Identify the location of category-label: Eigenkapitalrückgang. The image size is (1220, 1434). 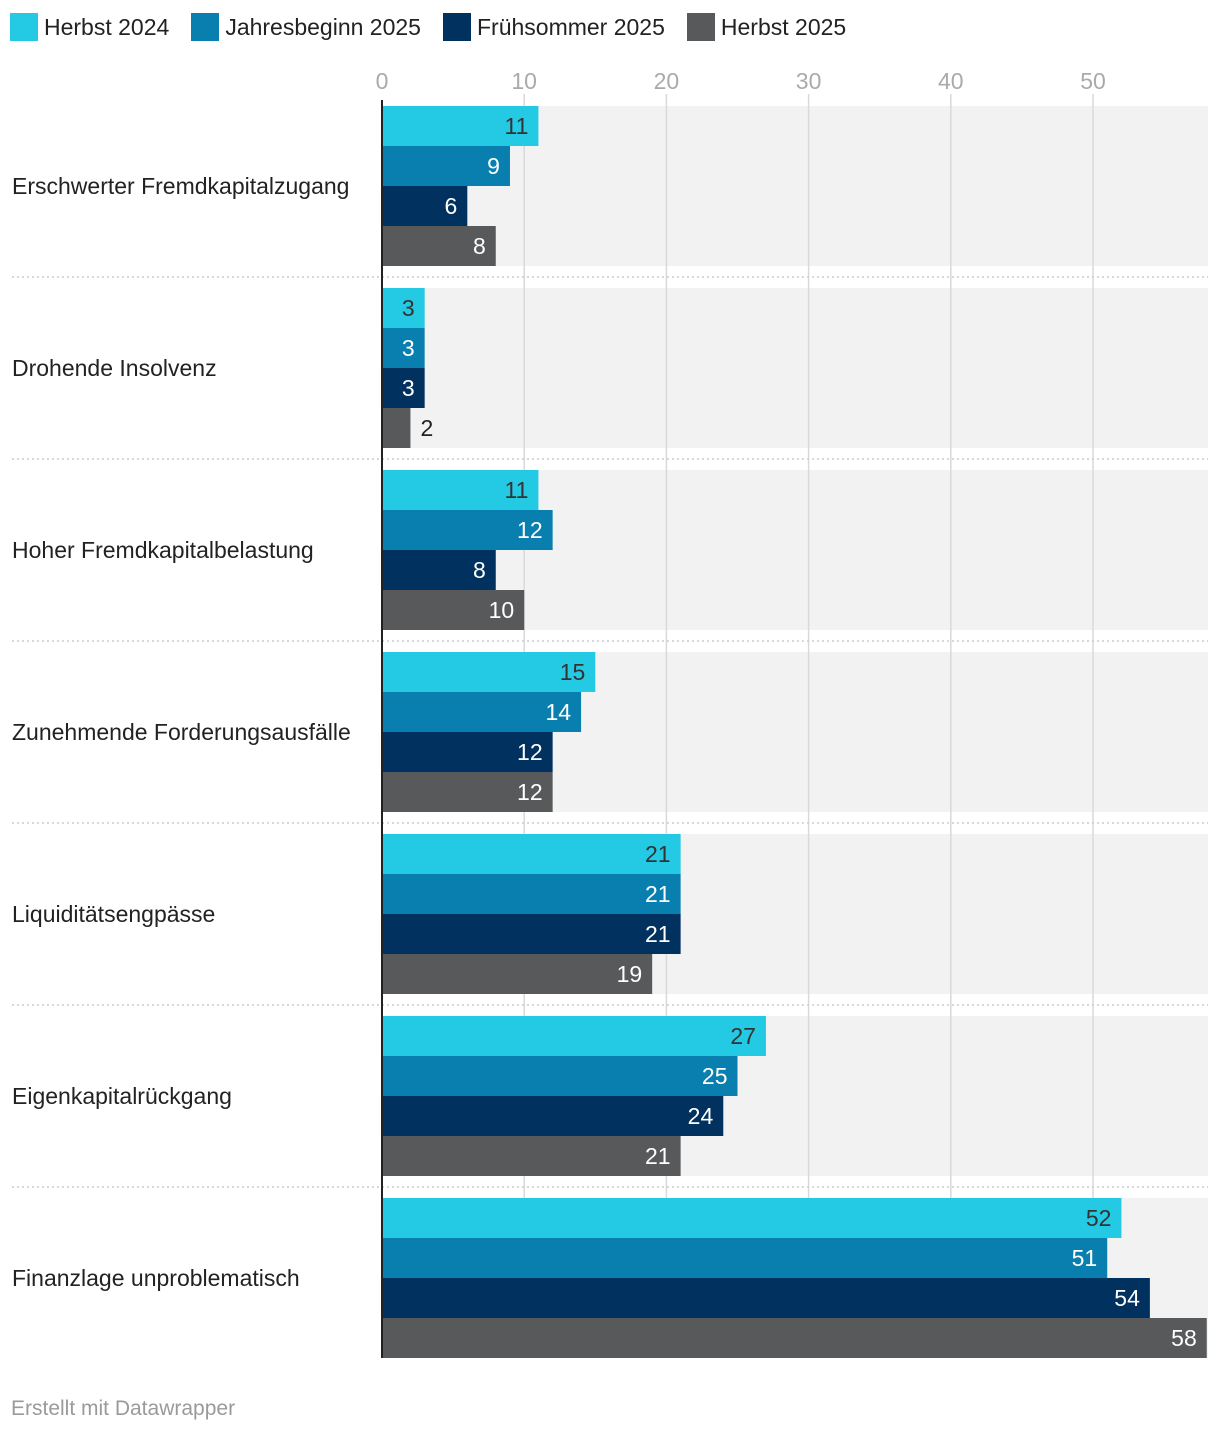
(122, 1096).